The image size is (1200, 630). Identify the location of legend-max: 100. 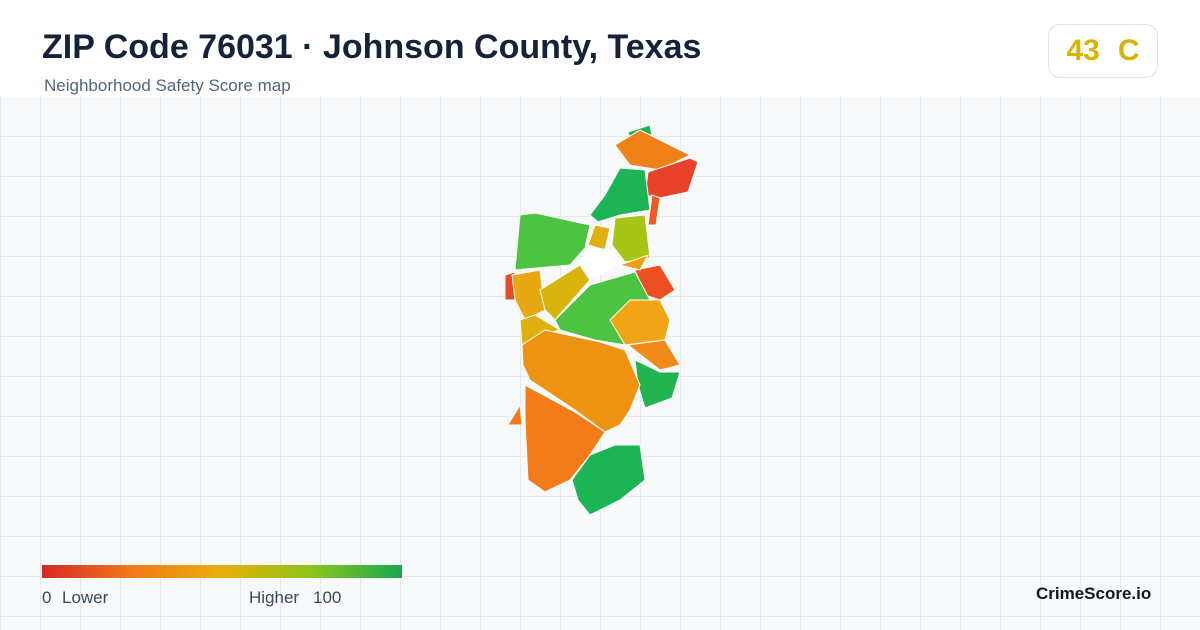
(327, 597).